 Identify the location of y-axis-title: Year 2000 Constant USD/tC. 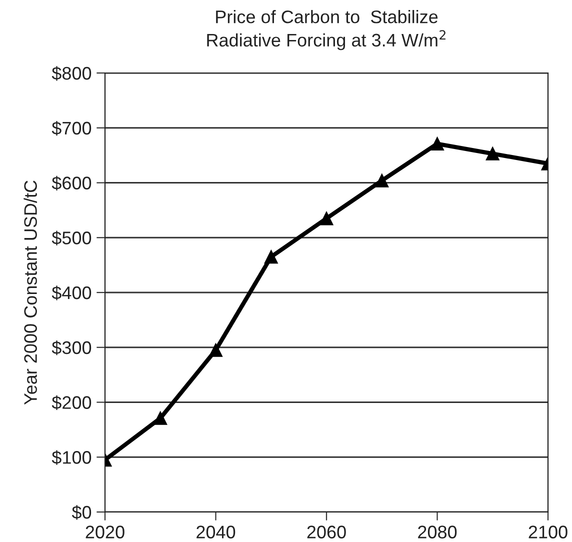
(30, 292).